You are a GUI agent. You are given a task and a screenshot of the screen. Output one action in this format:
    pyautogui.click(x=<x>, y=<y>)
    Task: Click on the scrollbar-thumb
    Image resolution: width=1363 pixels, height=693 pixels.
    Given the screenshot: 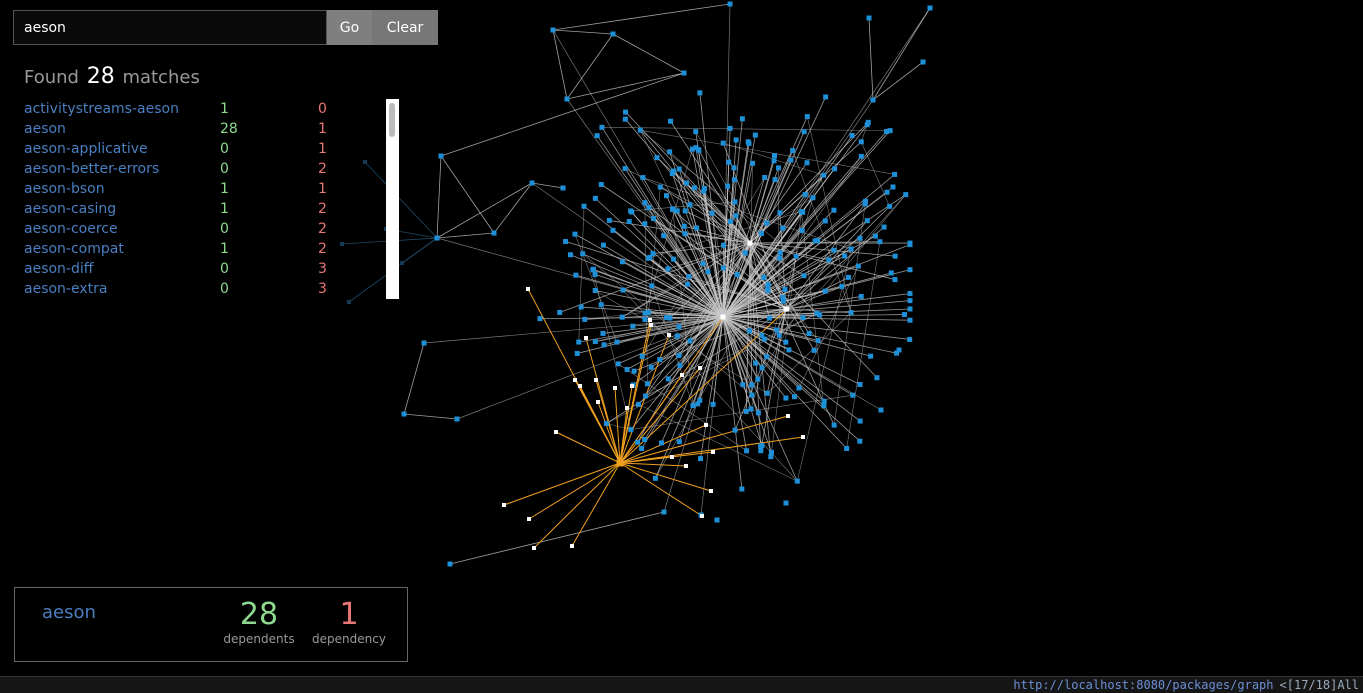 What is the action you would take?
    pyautogui.click(x=392, y=120)
    